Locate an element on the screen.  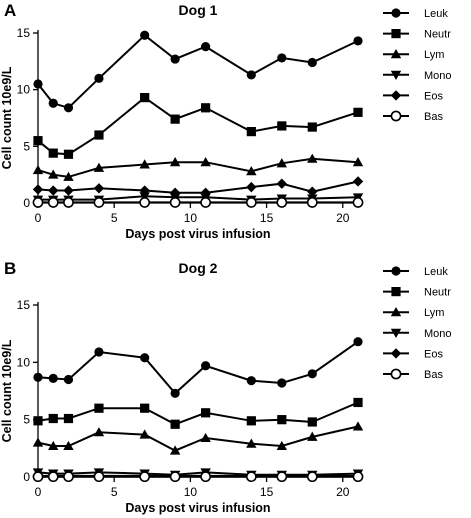
series-neutr is located at coordinates (198, 126).